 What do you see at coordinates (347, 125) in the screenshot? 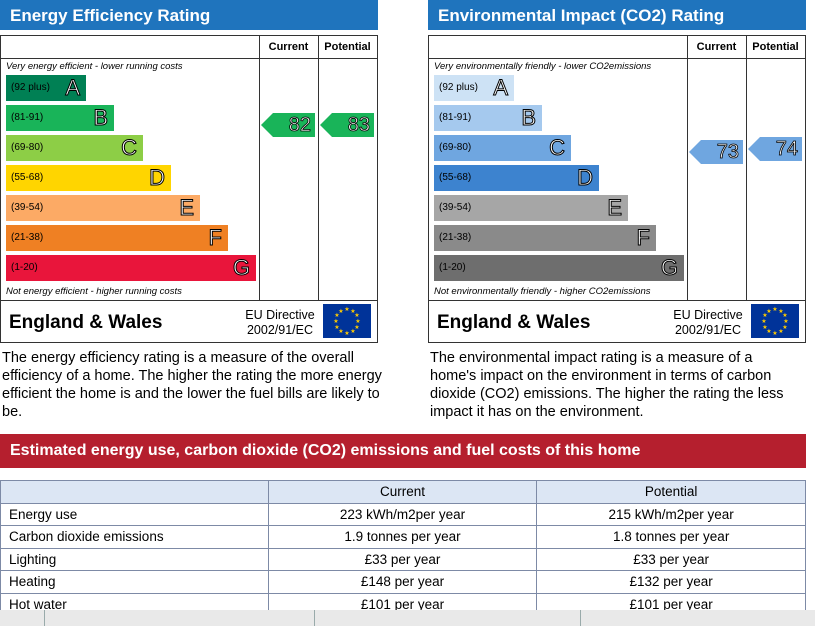
I see `energy-potential-rating-arrow: 83` at bounding box center [347, 125].